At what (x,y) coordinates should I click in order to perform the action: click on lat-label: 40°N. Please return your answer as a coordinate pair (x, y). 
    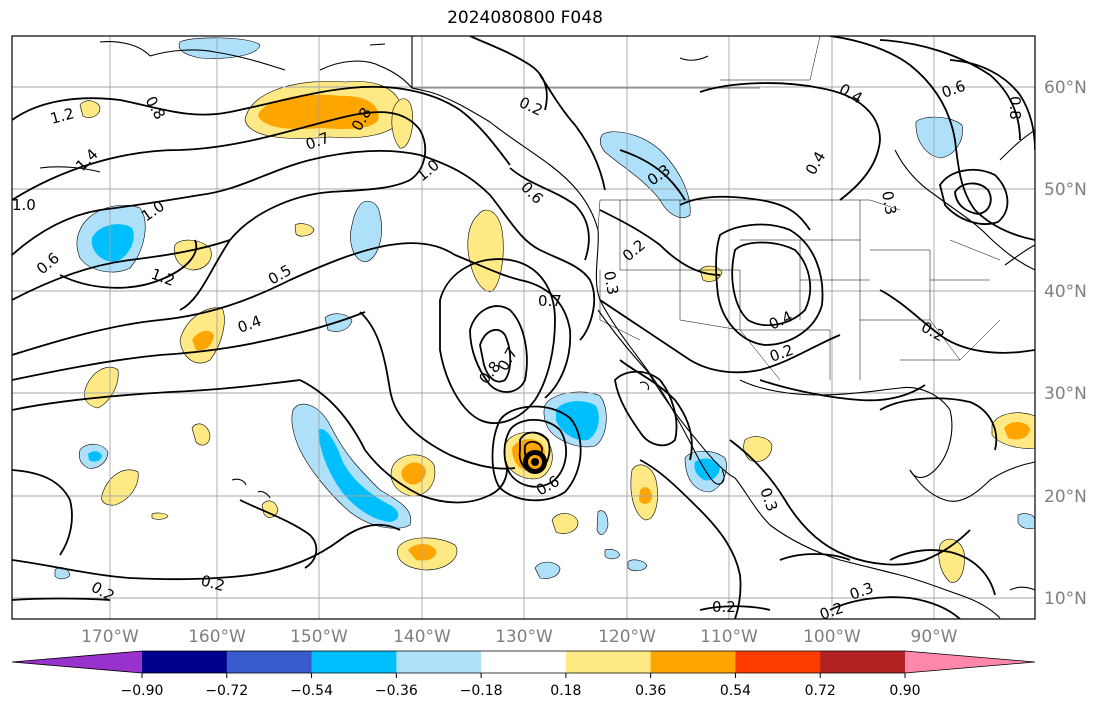
    Looking at the image, I should click on (1065, 292).